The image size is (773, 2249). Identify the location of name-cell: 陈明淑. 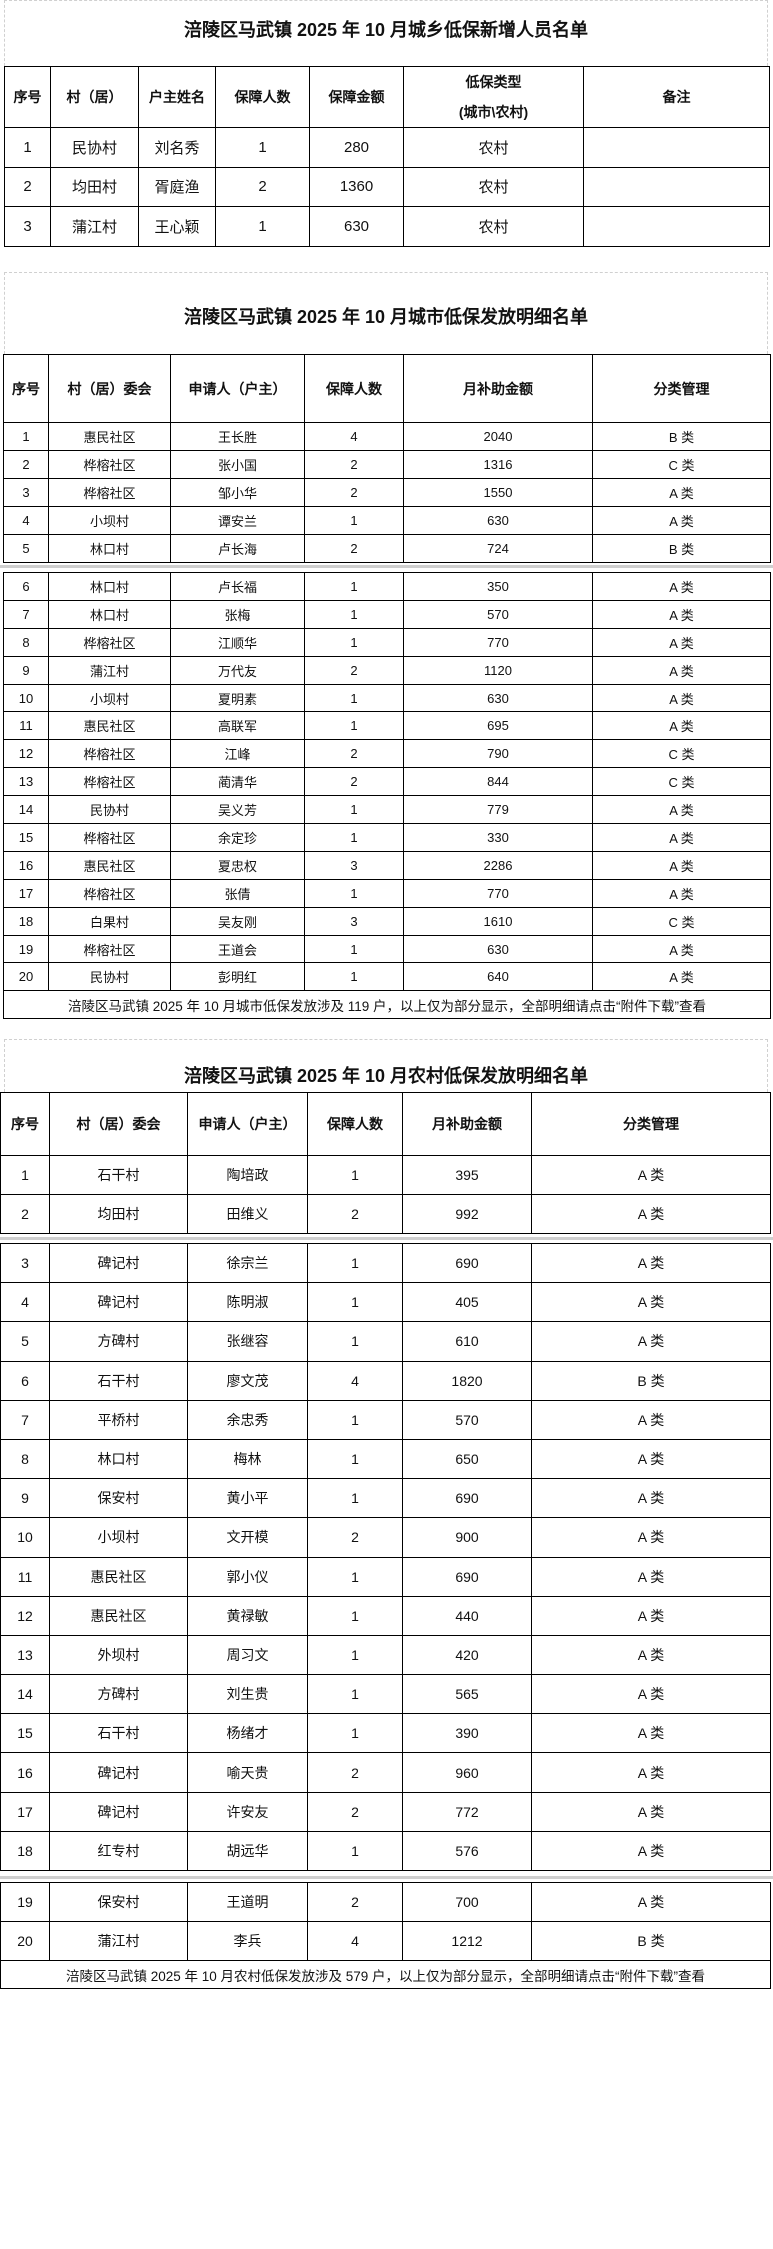
(247, 1302).